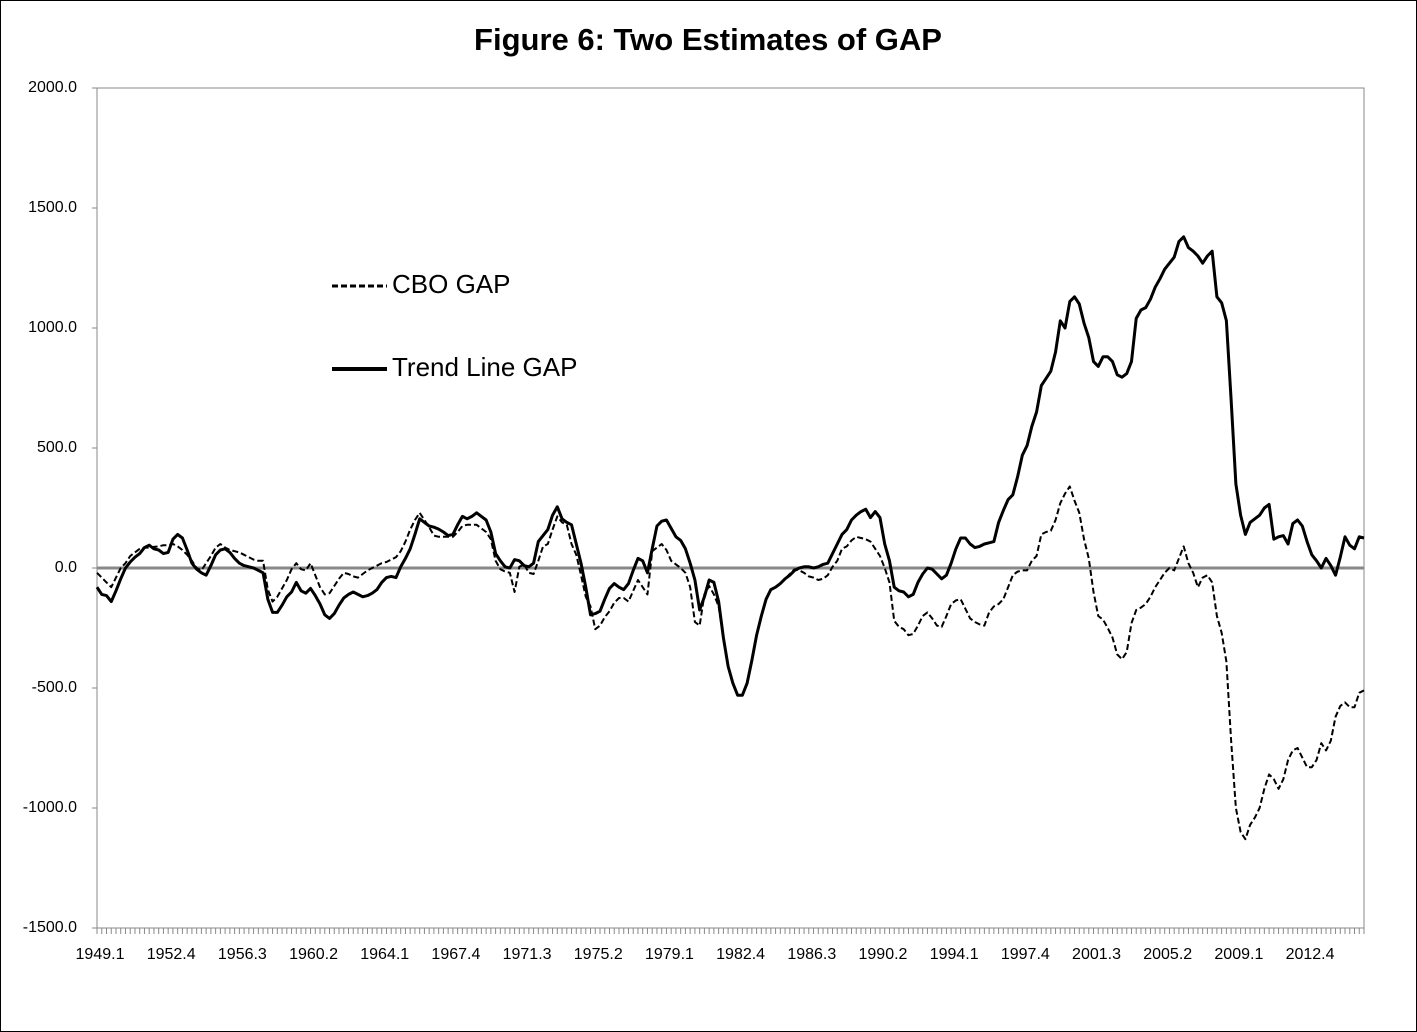 The width and height of the screenshot is (1417, 1032). I want to click on x-tick-label: 1956.3, so click(242, 954).